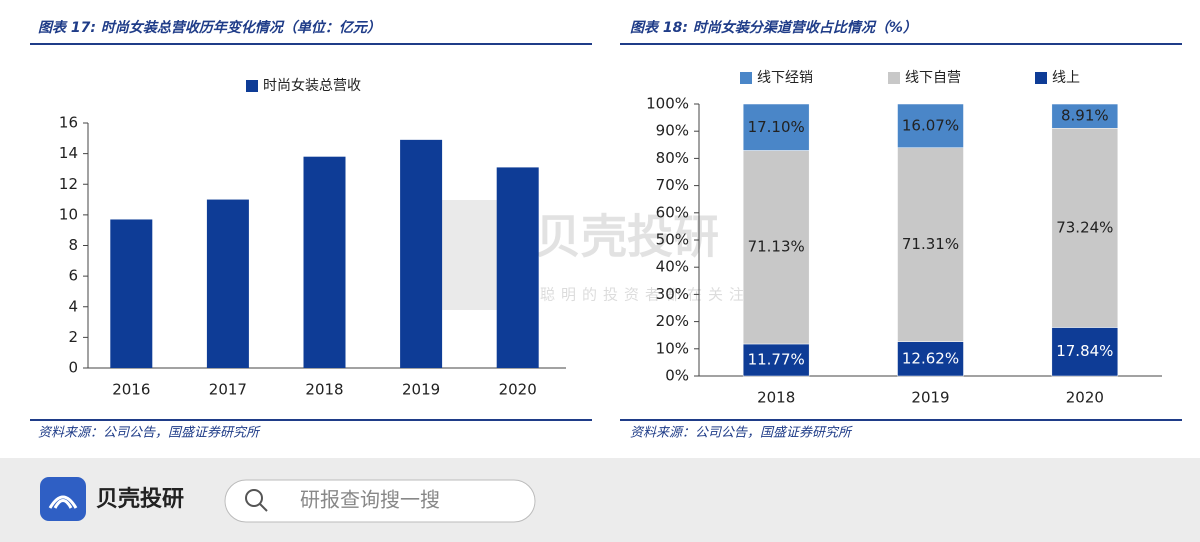  What do you see at coordinates (228, 390) in the screenshot?
I see `x-tick-label: 2017` at bounding box center [228, 390].